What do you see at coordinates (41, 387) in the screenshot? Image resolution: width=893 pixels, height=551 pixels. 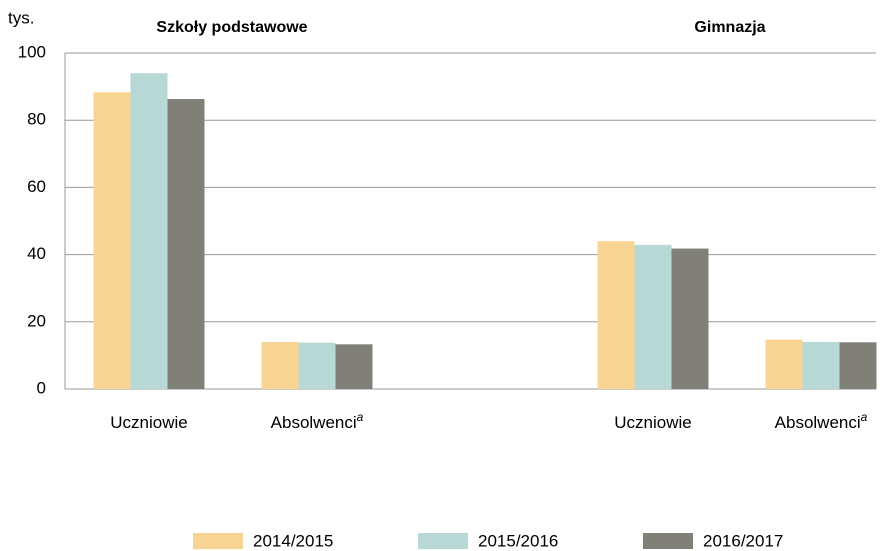 I see `y-tick-label: 0` at bounding box center [41, 387].